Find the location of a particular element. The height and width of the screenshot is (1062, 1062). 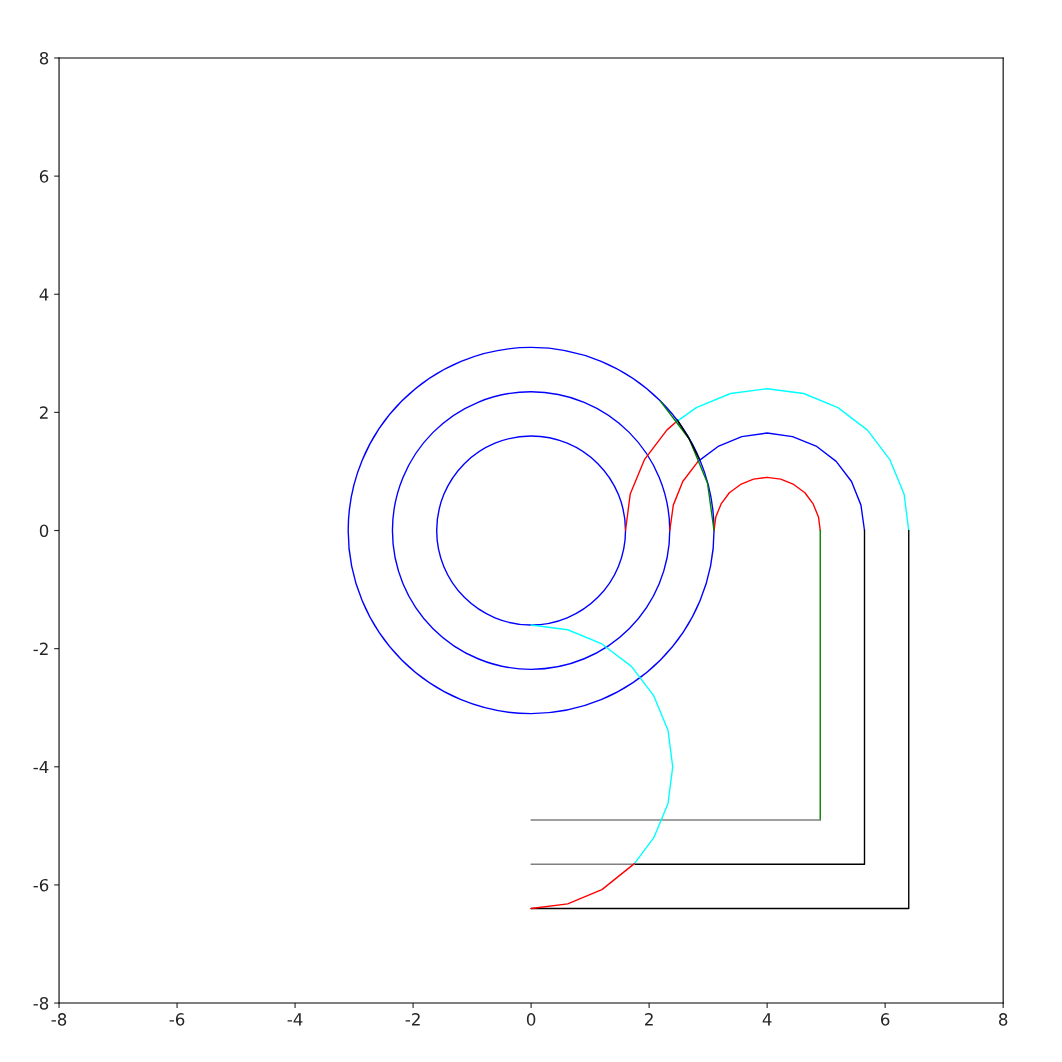

x-tick-label: -8 is located at coordinates (59, 1019).